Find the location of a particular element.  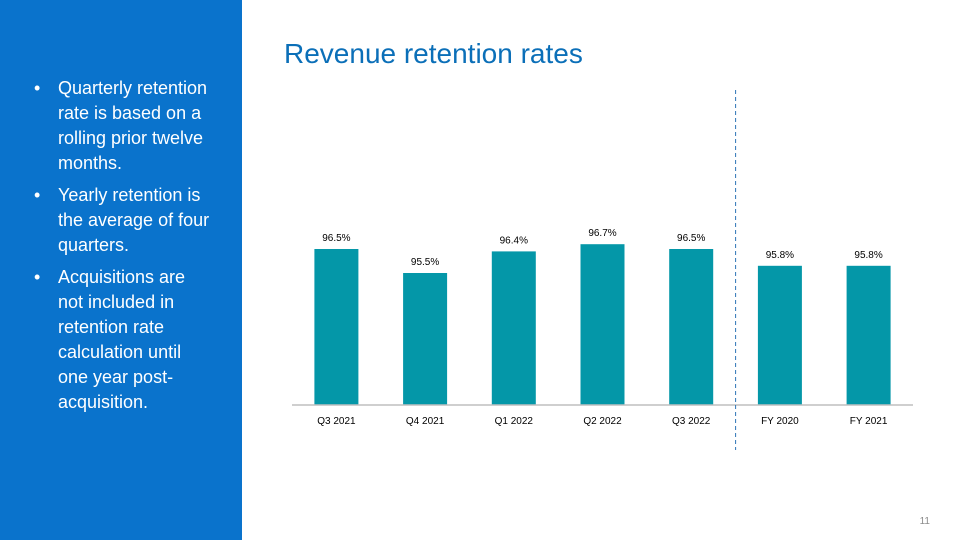

page-title: Revenue retention rates is located at coordinates (433, 53).